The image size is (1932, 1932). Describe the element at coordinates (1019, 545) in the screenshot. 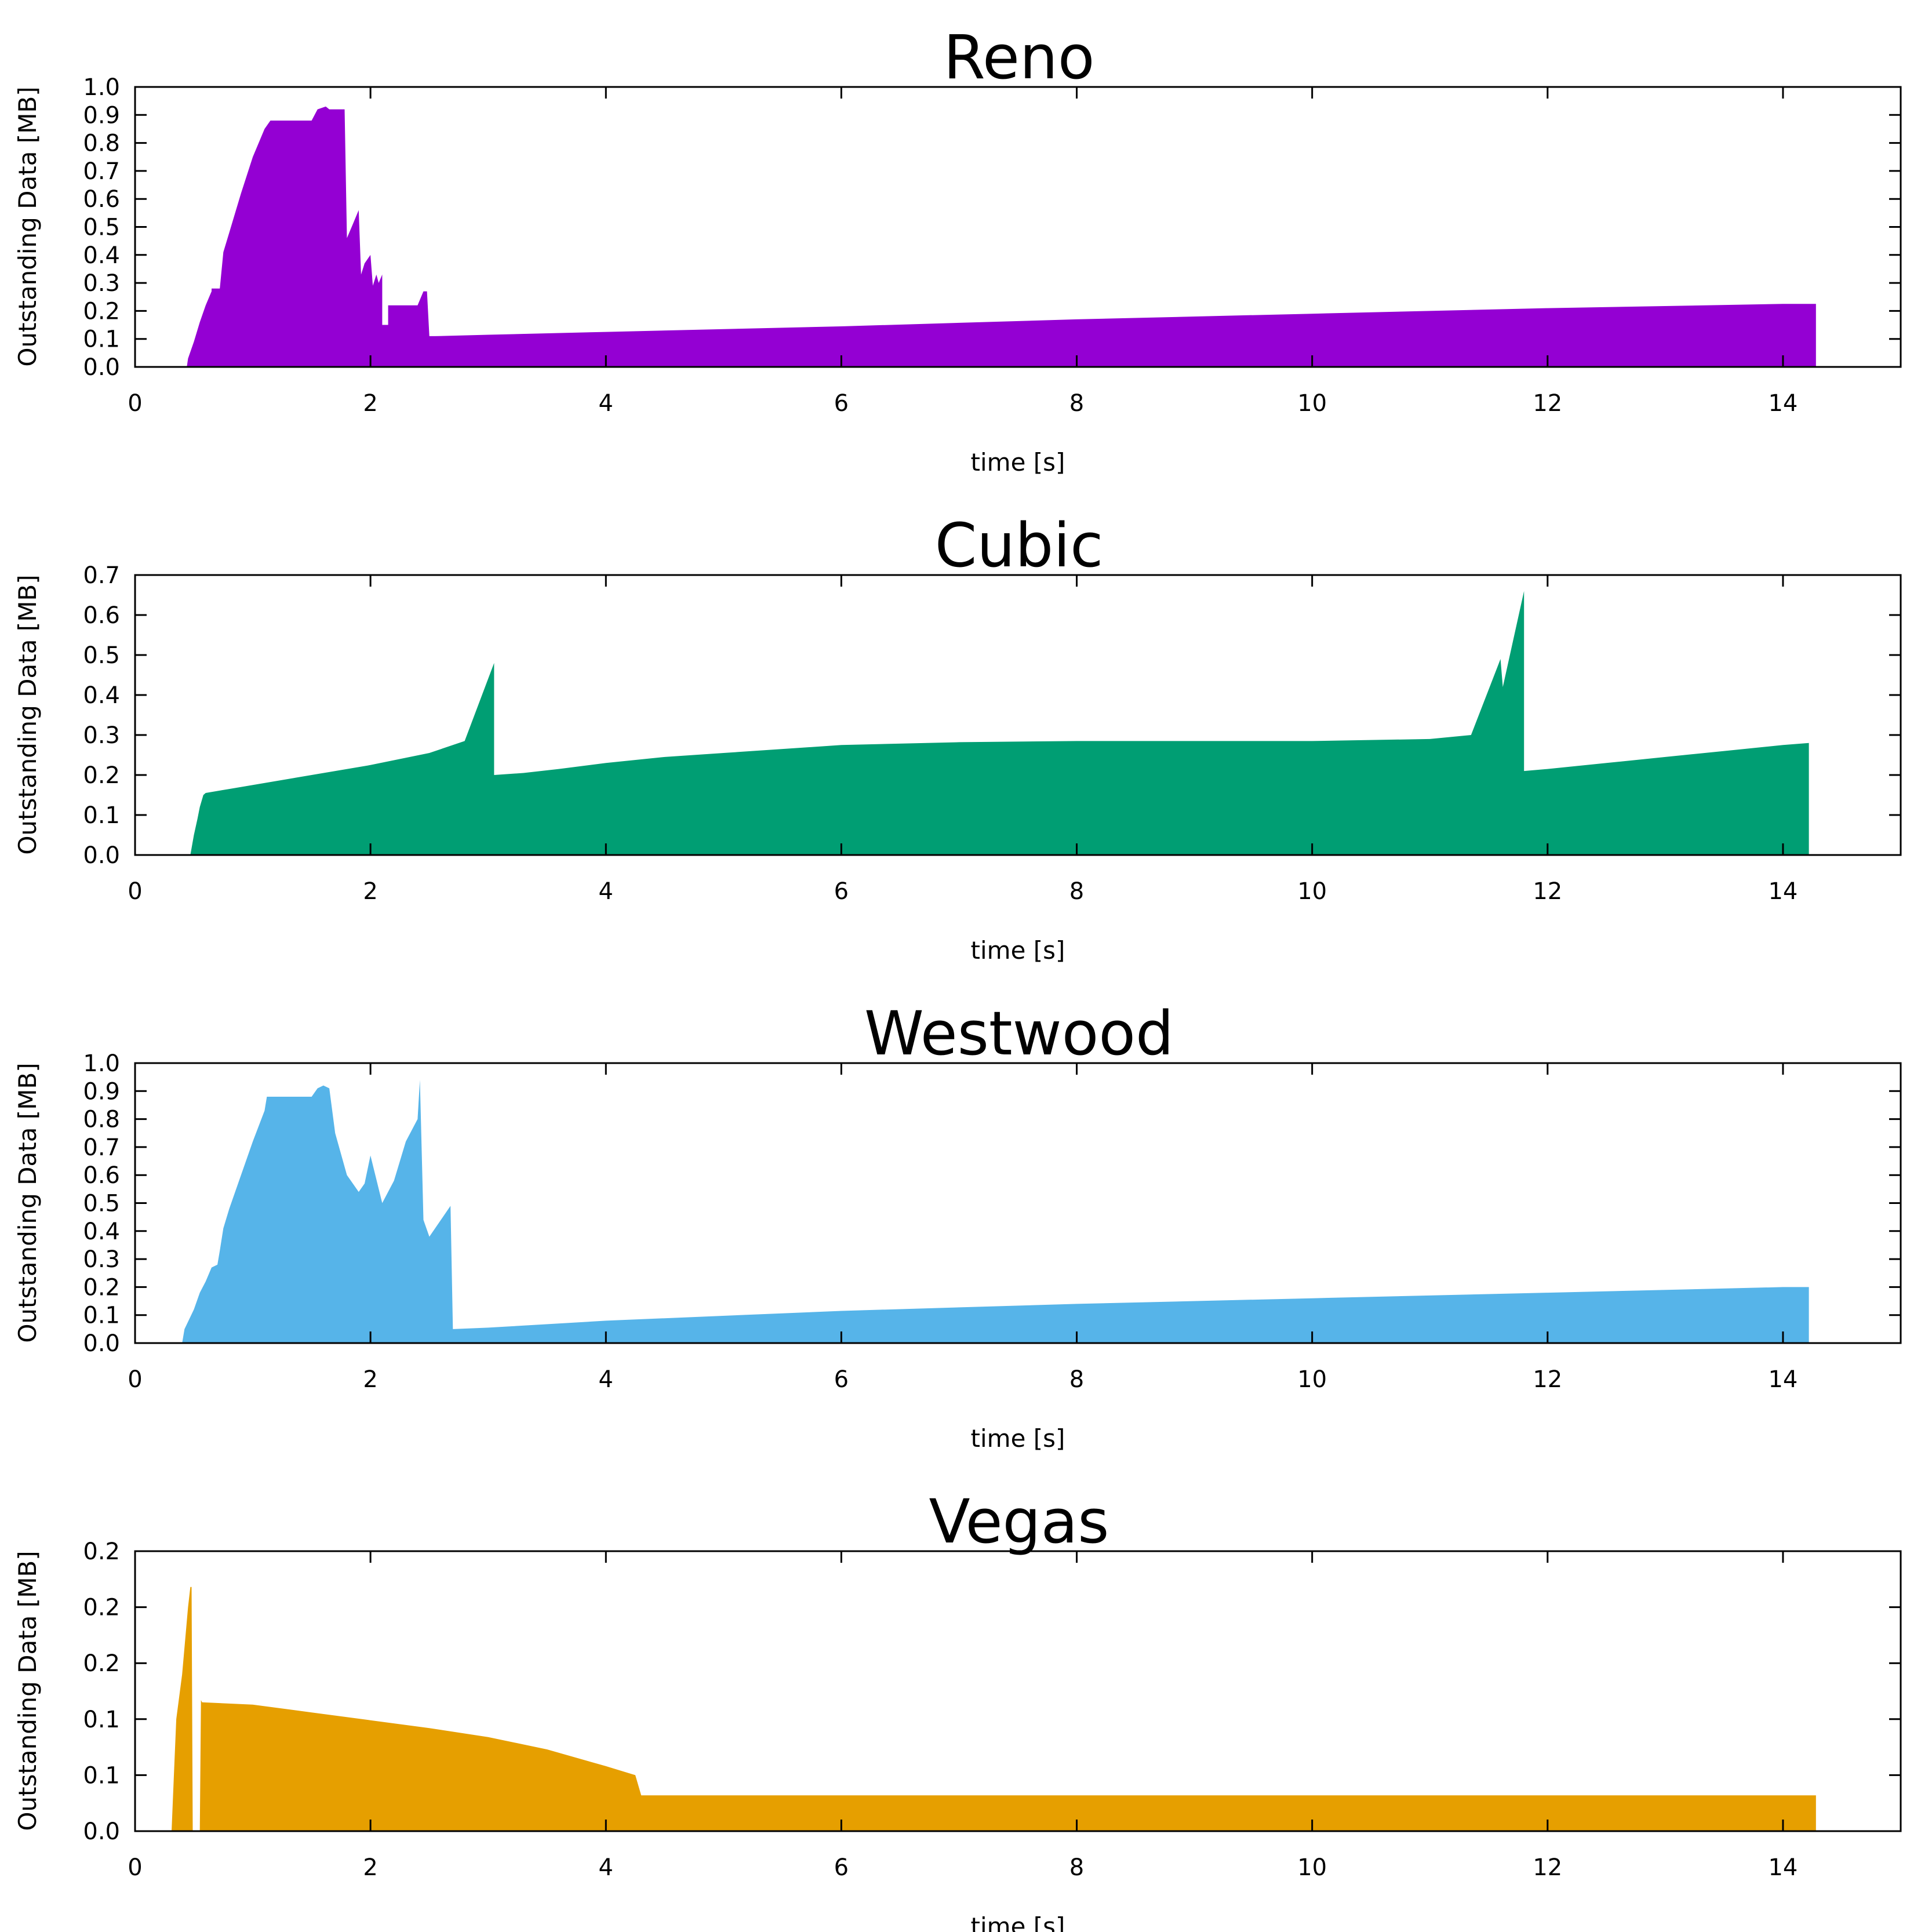

I see `chart-title: Cubic` at that location.